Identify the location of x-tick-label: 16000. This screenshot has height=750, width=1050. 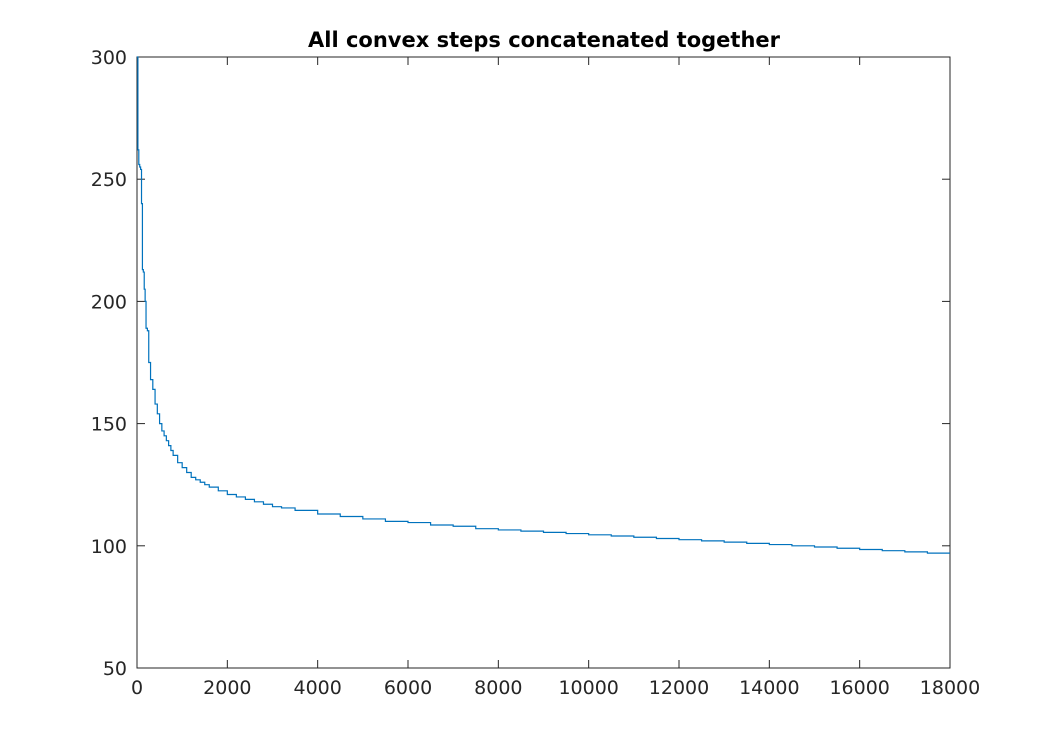
(859, 688).